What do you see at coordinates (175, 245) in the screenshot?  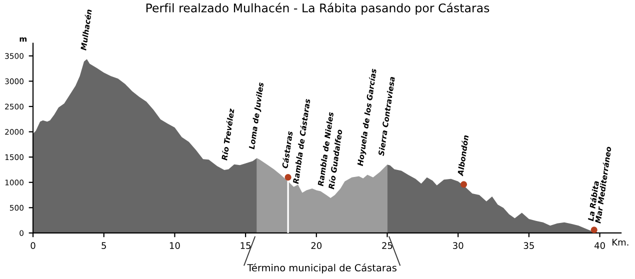 I see `x-tick-label: 10` at bounding box center [175, 245].